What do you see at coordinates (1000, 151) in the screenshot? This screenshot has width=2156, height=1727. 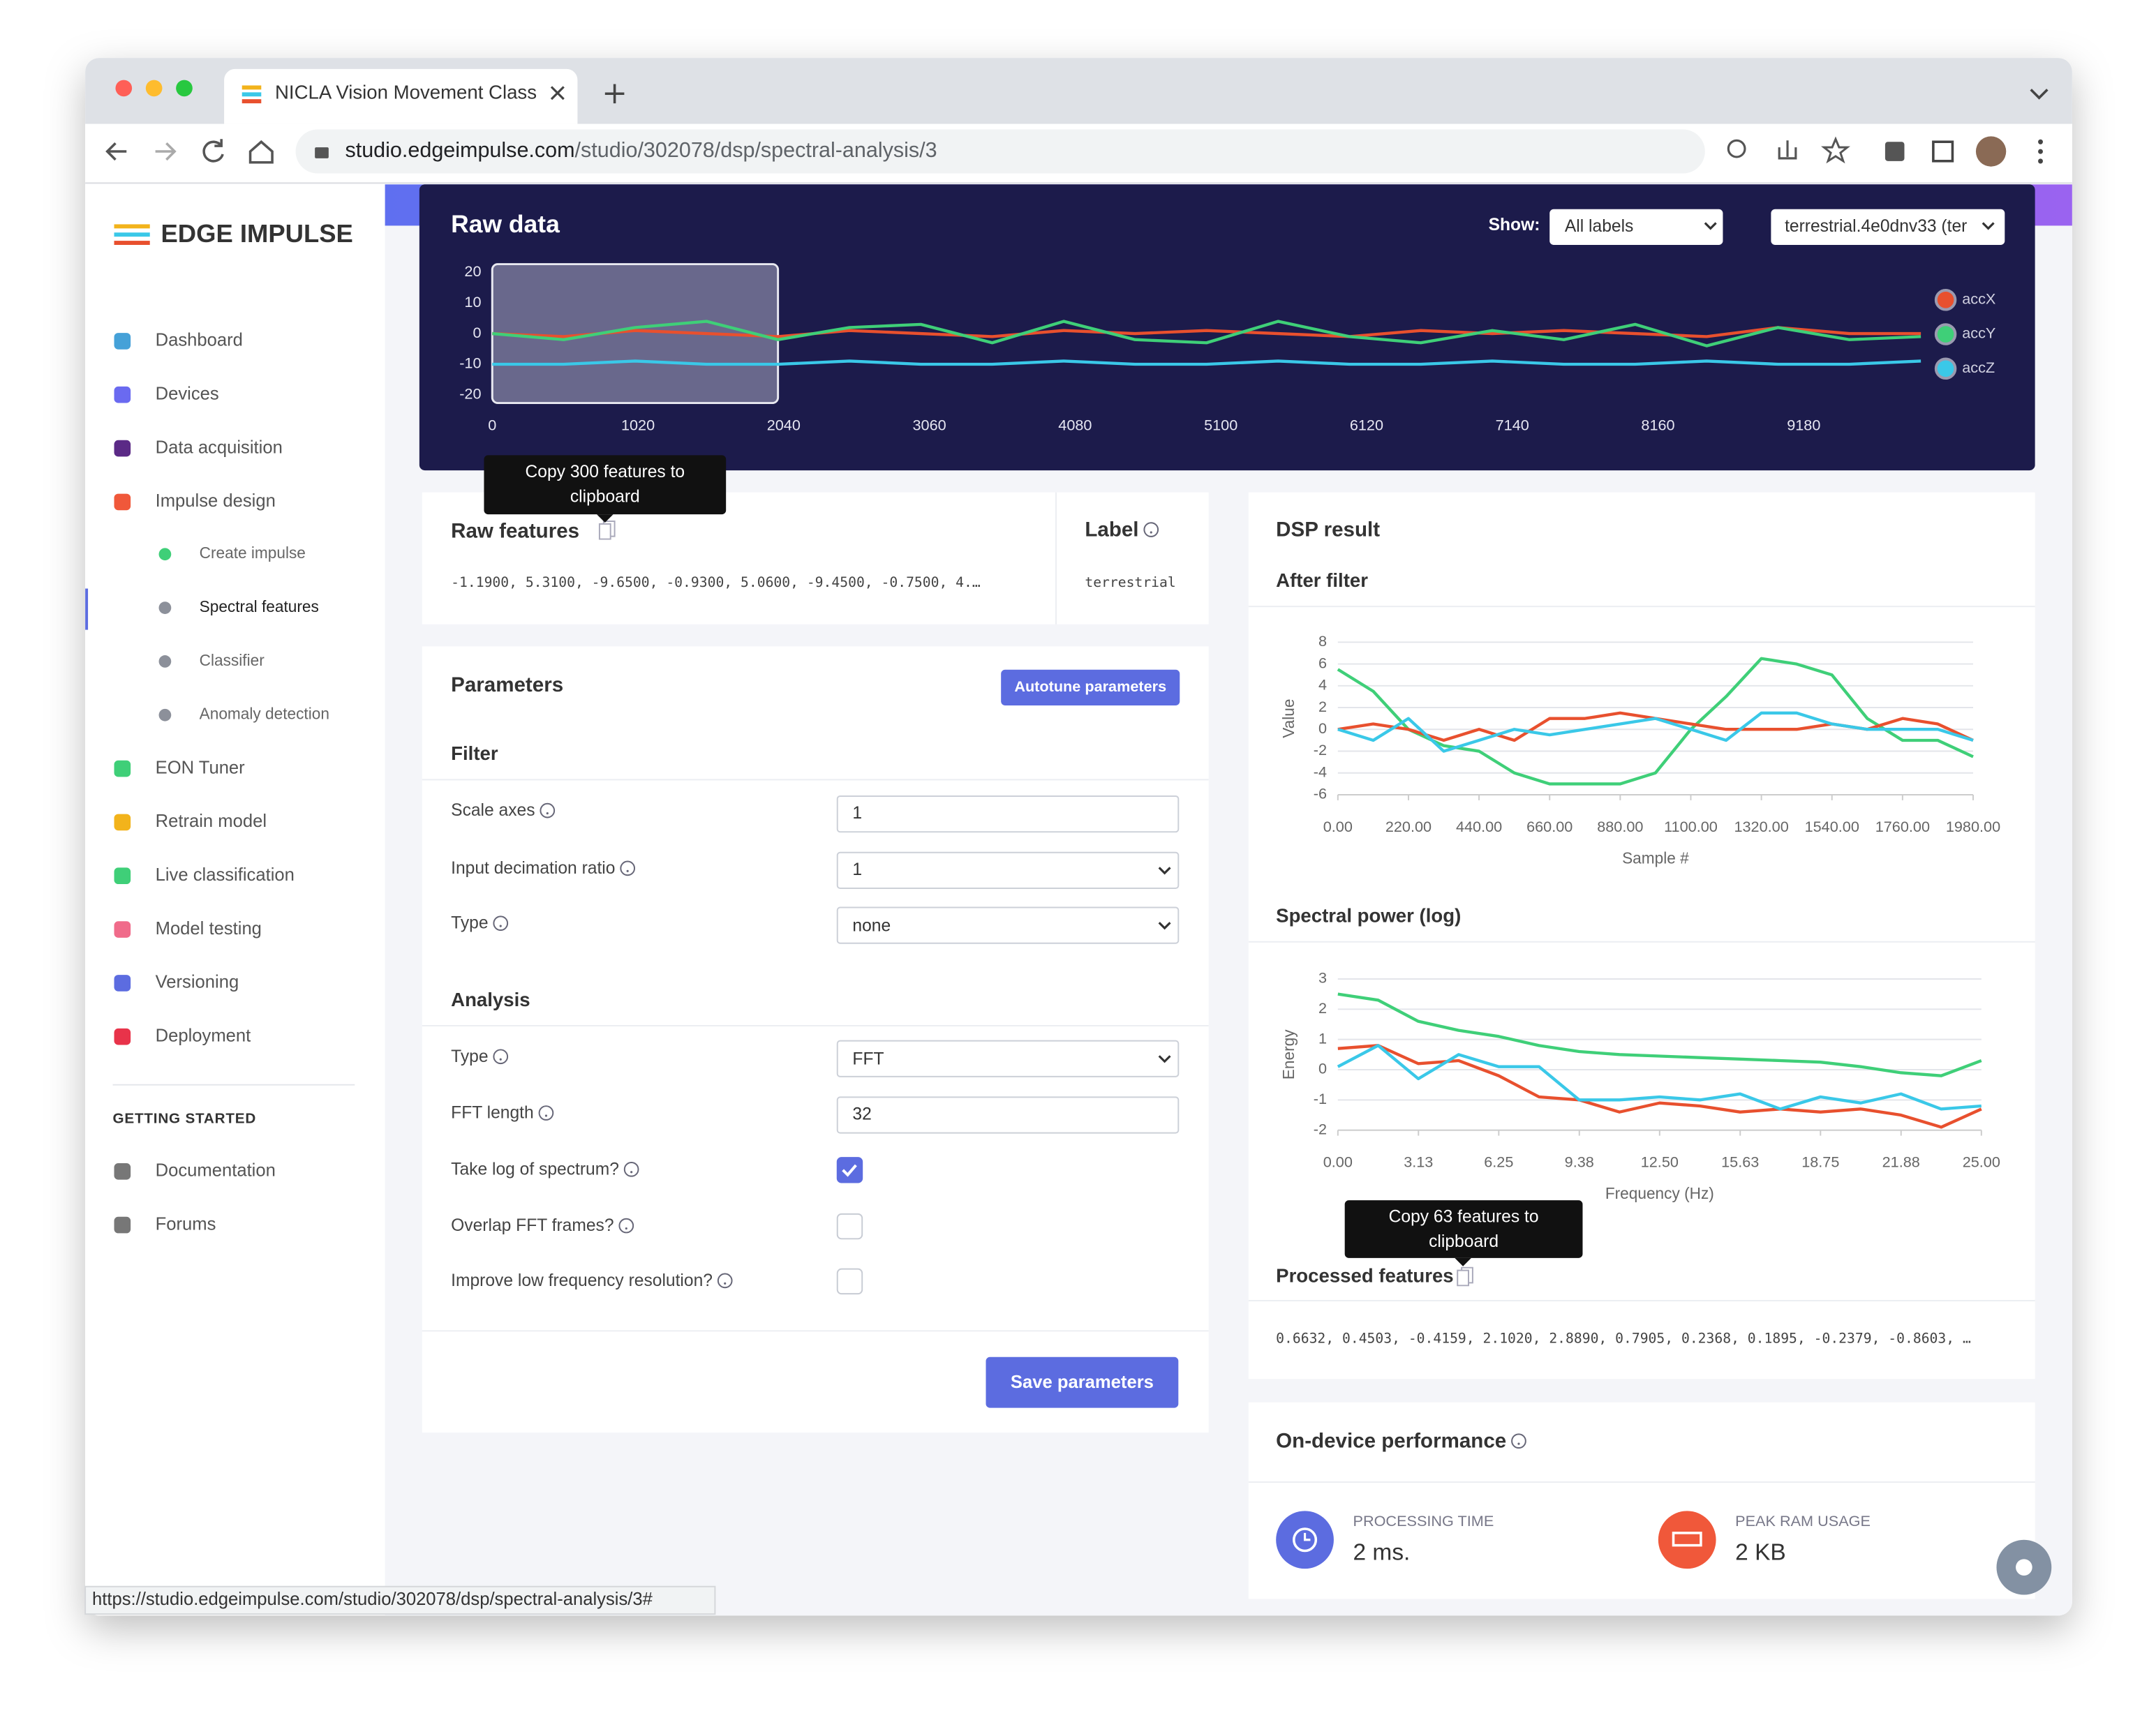 I see `address-bar` at bounding box center [1000, 151].